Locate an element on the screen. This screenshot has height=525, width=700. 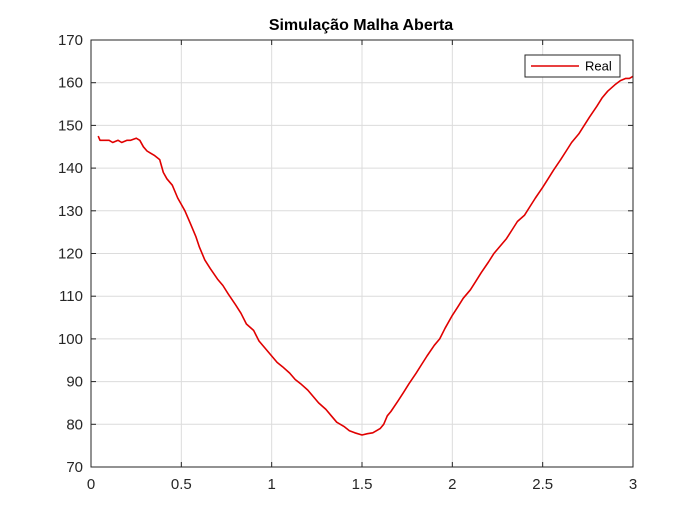
y-tick-label: 150 is located at coordinates (70, 125).